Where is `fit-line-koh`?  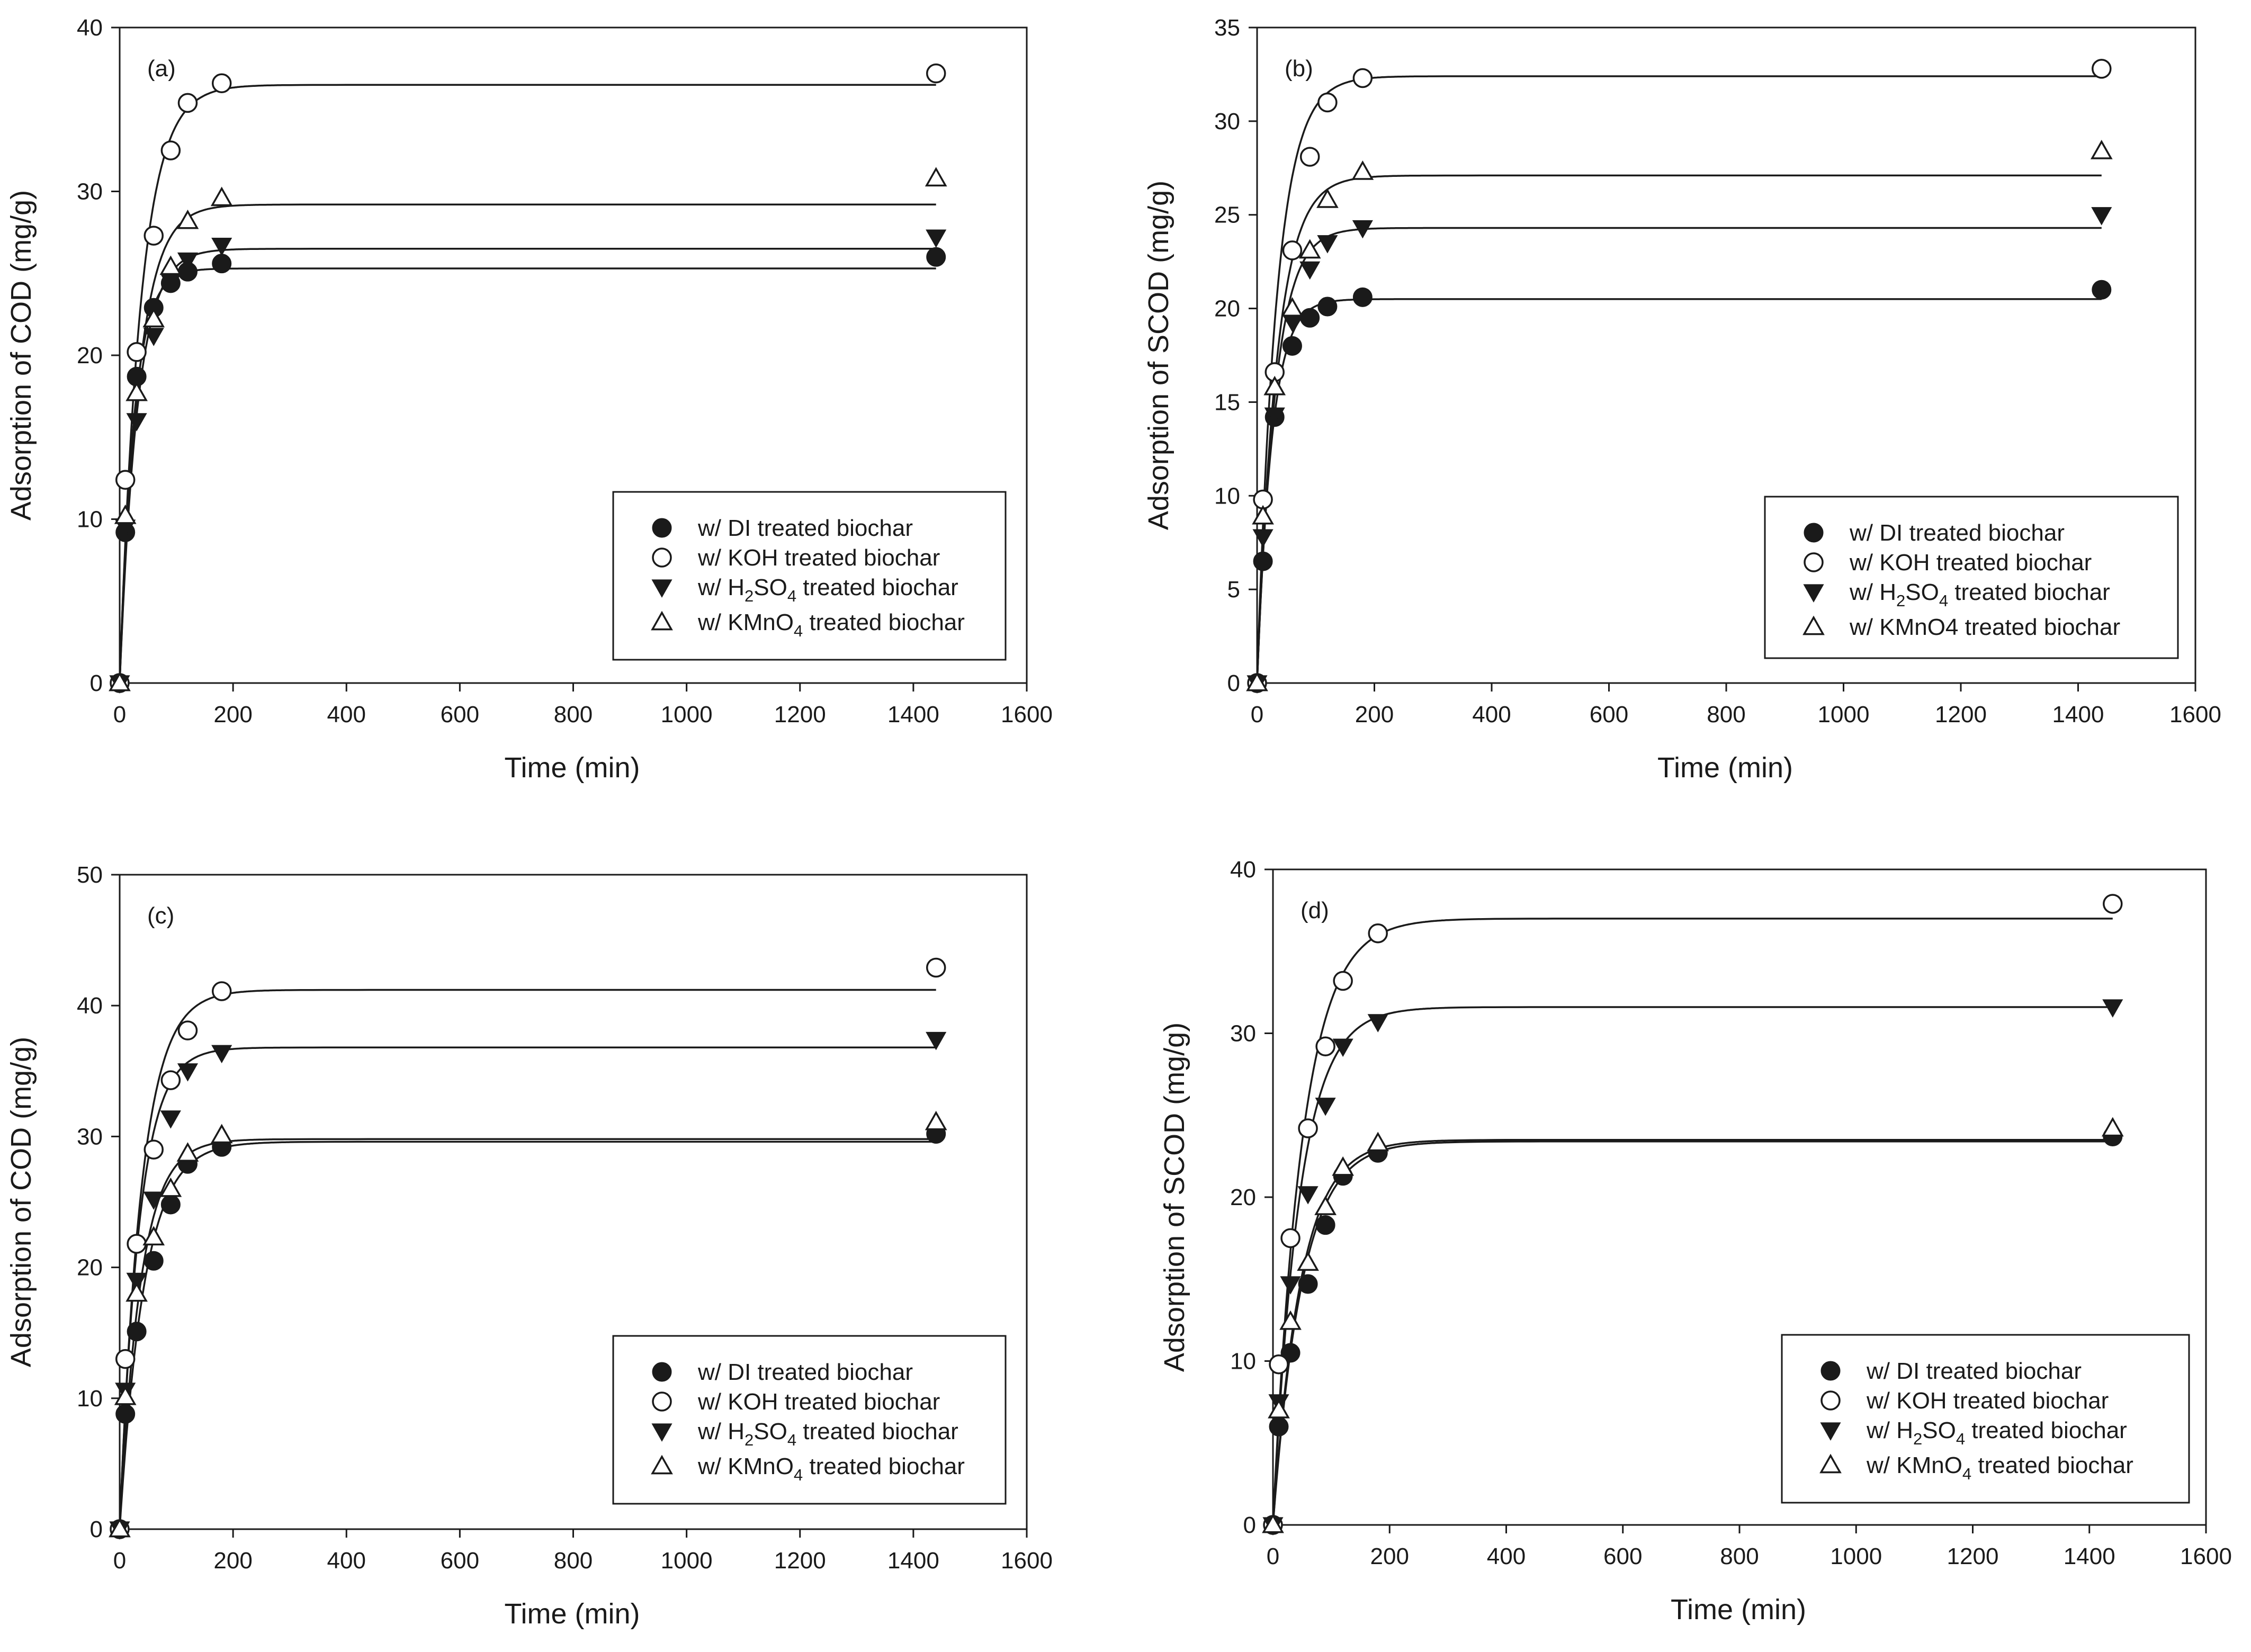 fit-line-koh is located at coordinates (527, 1259).